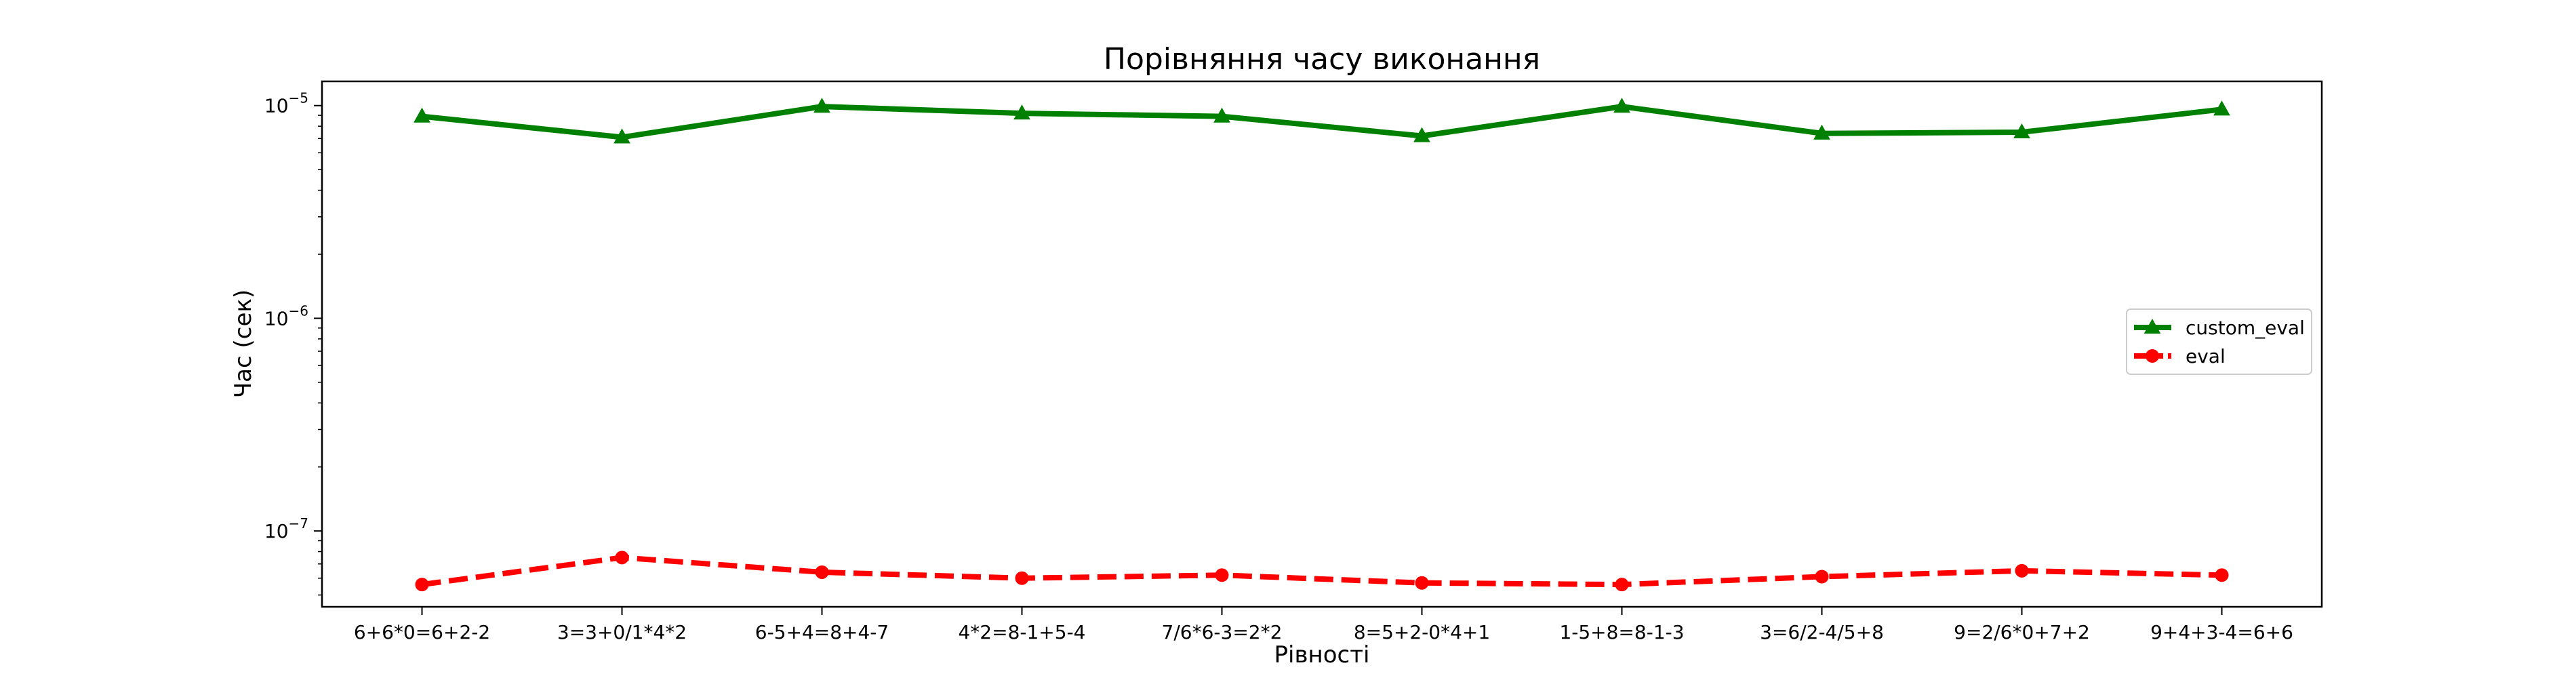 The image size is (2576, 678). What do you see at coordinates (2152, 326) in the screenshot?
I see `legend-marker-custom-eval` at bounding box center [2152, 326].